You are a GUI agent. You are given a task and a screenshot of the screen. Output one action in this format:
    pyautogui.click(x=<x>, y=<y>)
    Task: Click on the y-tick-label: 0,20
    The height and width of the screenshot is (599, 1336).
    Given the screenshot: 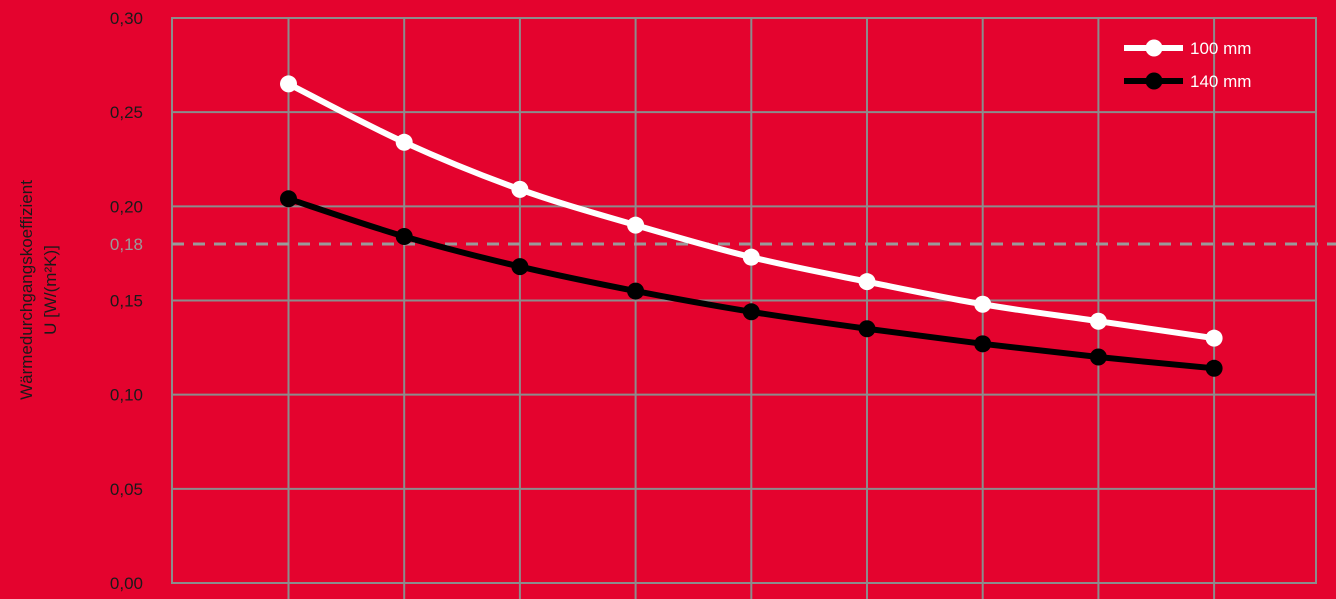 What is the action you would take?
    pyautogui.click(x=126, y=206)
    